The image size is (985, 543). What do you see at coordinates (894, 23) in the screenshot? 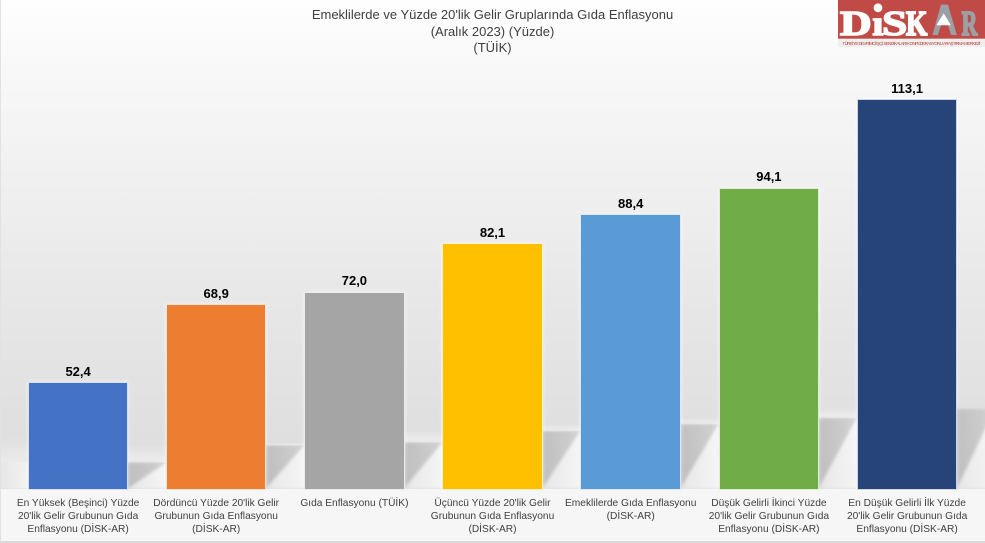
I see `svg-text: S` at bounding box center [894, 23].